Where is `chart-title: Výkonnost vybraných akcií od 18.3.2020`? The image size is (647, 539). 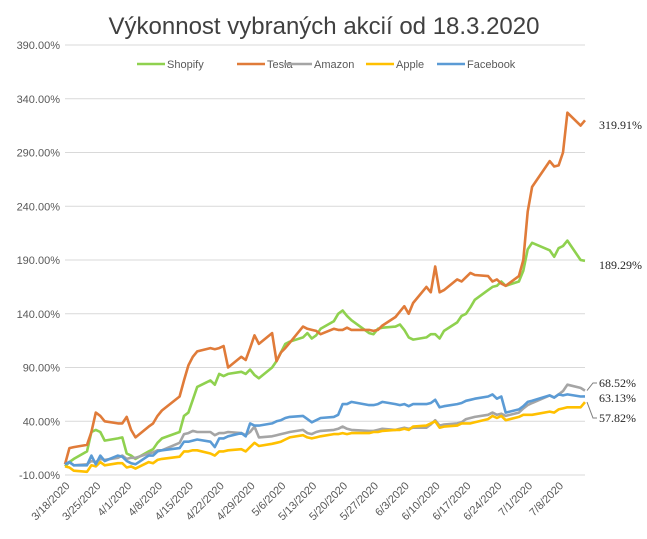 chart-title: Výkonnost vybraných akcií od 18.3.2020 is located at coordinates (324, 26).